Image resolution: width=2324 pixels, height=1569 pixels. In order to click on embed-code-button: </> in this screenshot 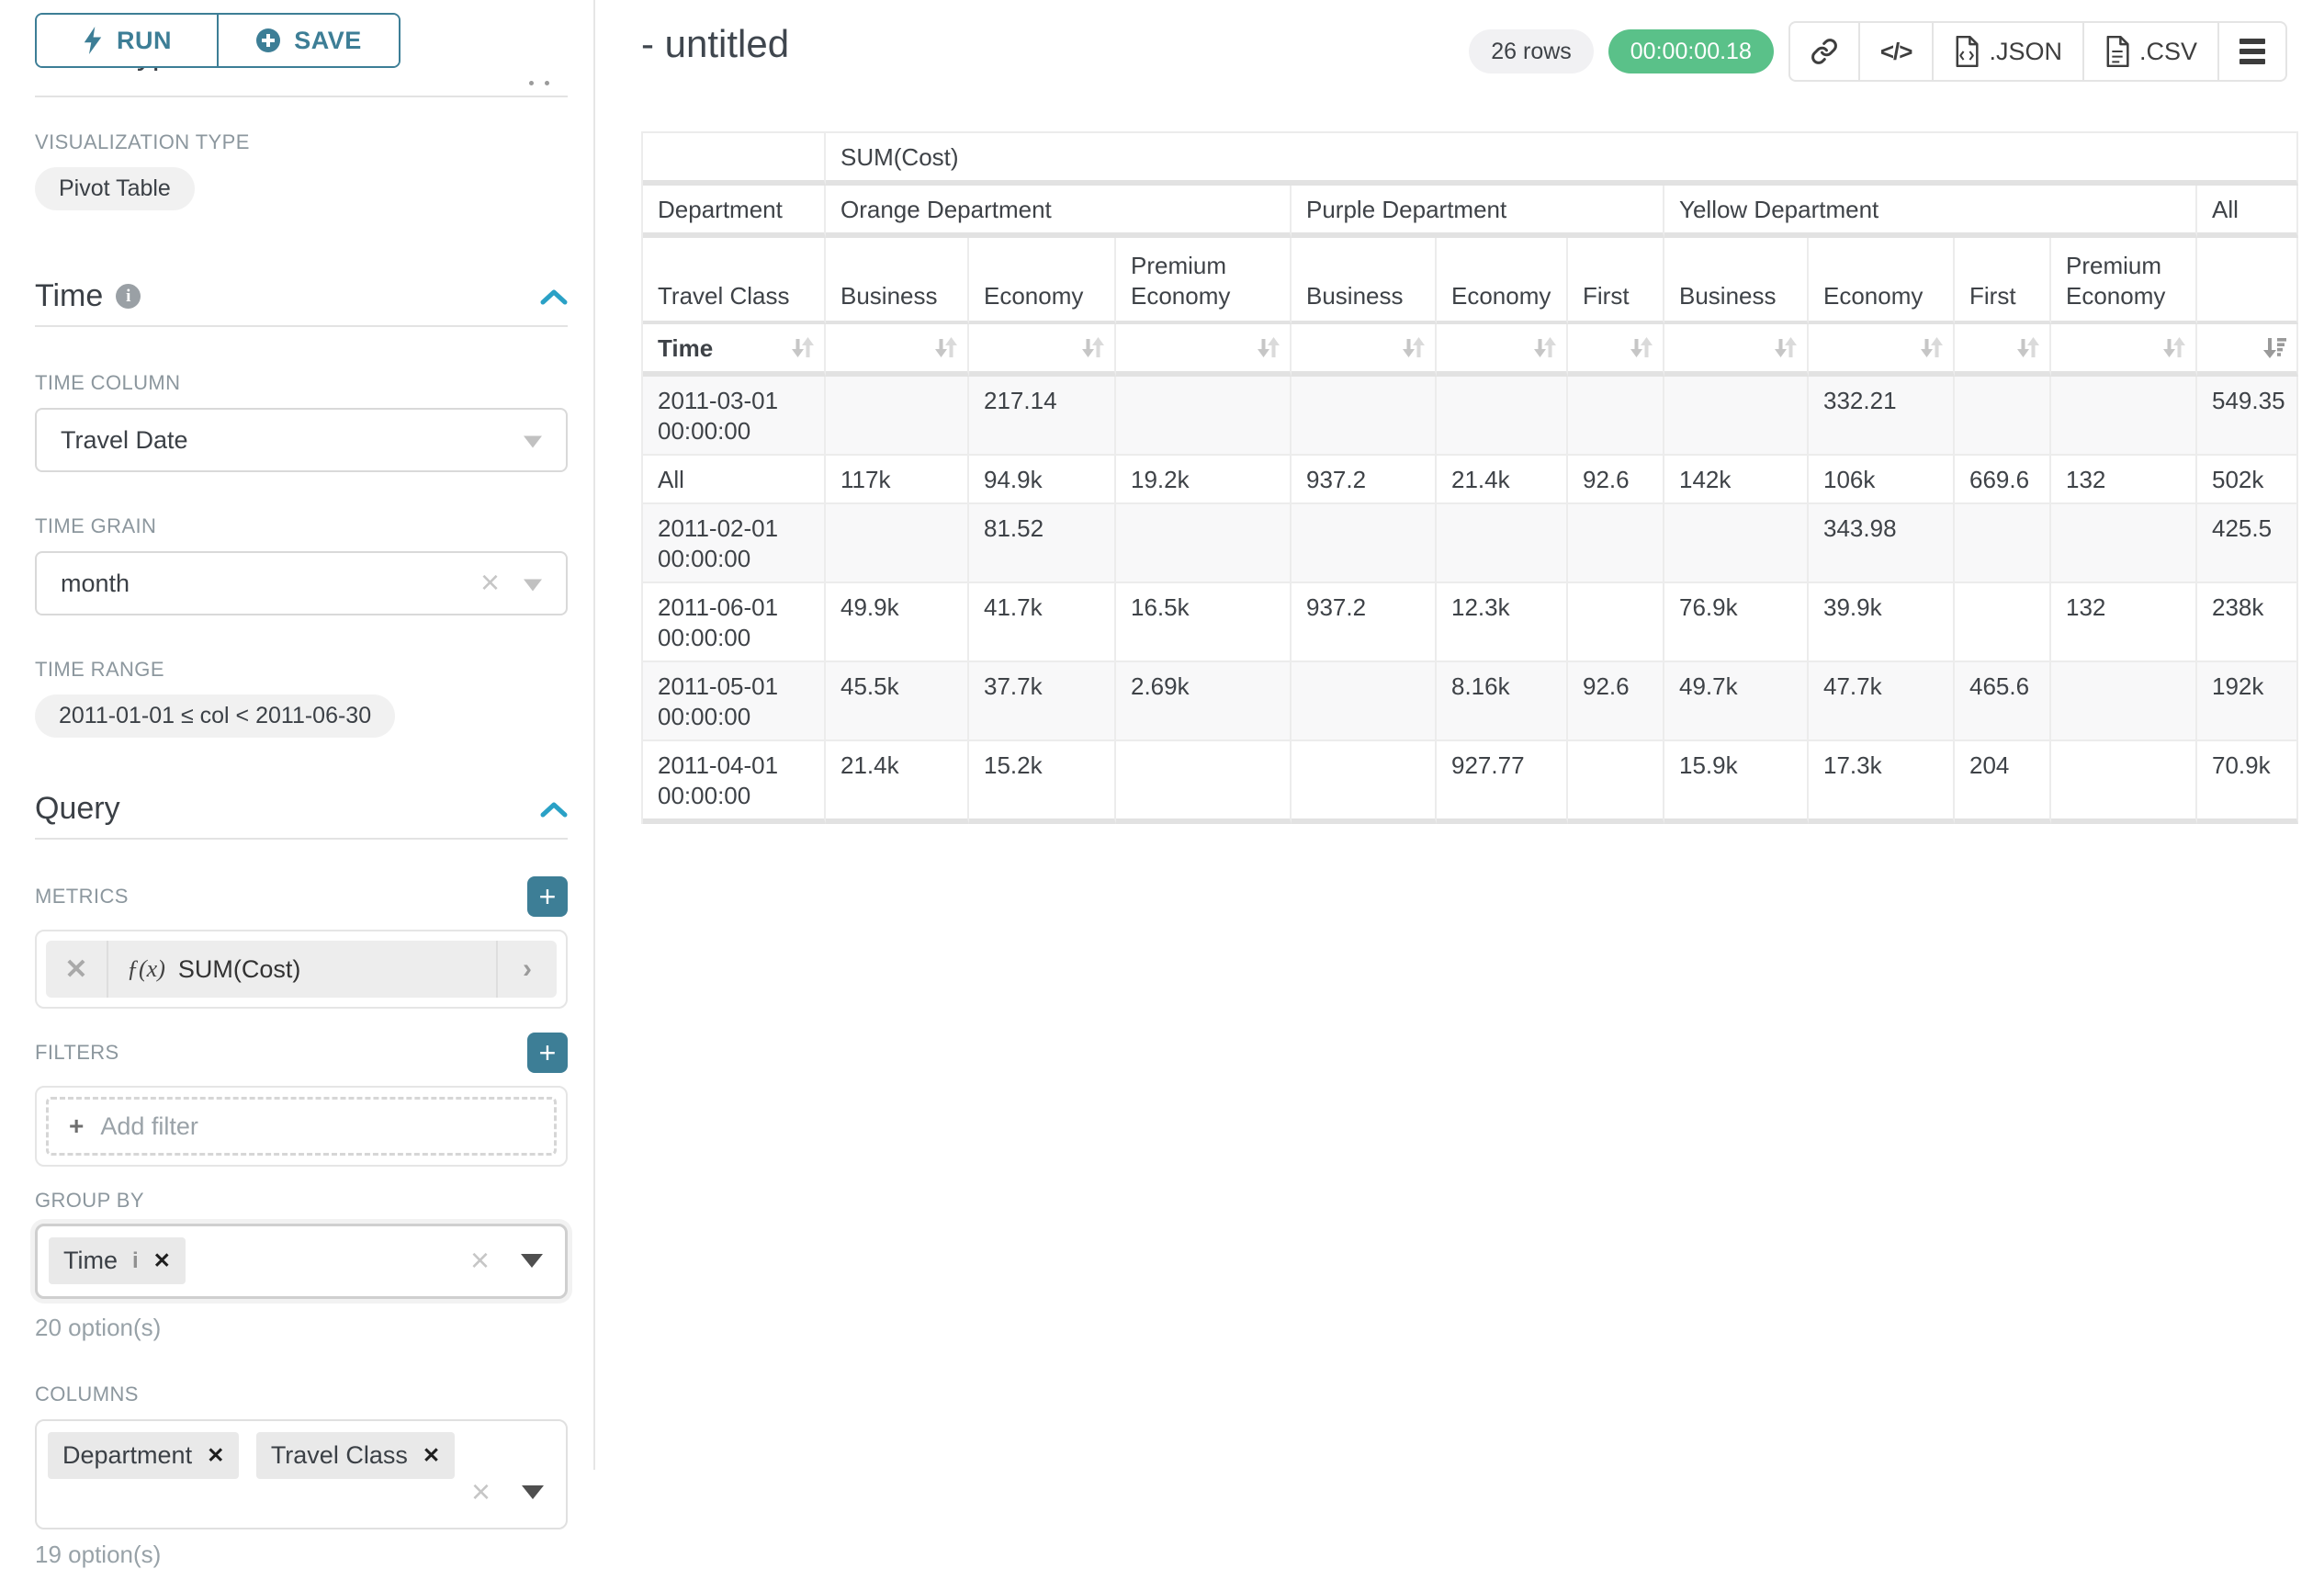, I will do `click(1895, 51)`.